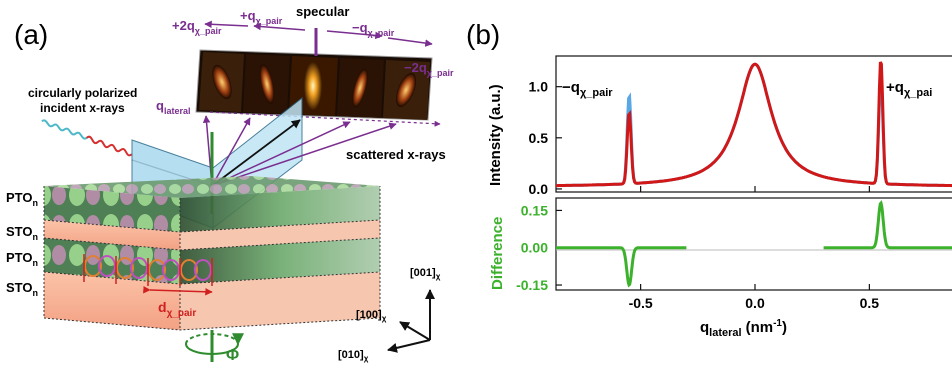  I want to click on layer-sto-2-side, so click(280, 301).